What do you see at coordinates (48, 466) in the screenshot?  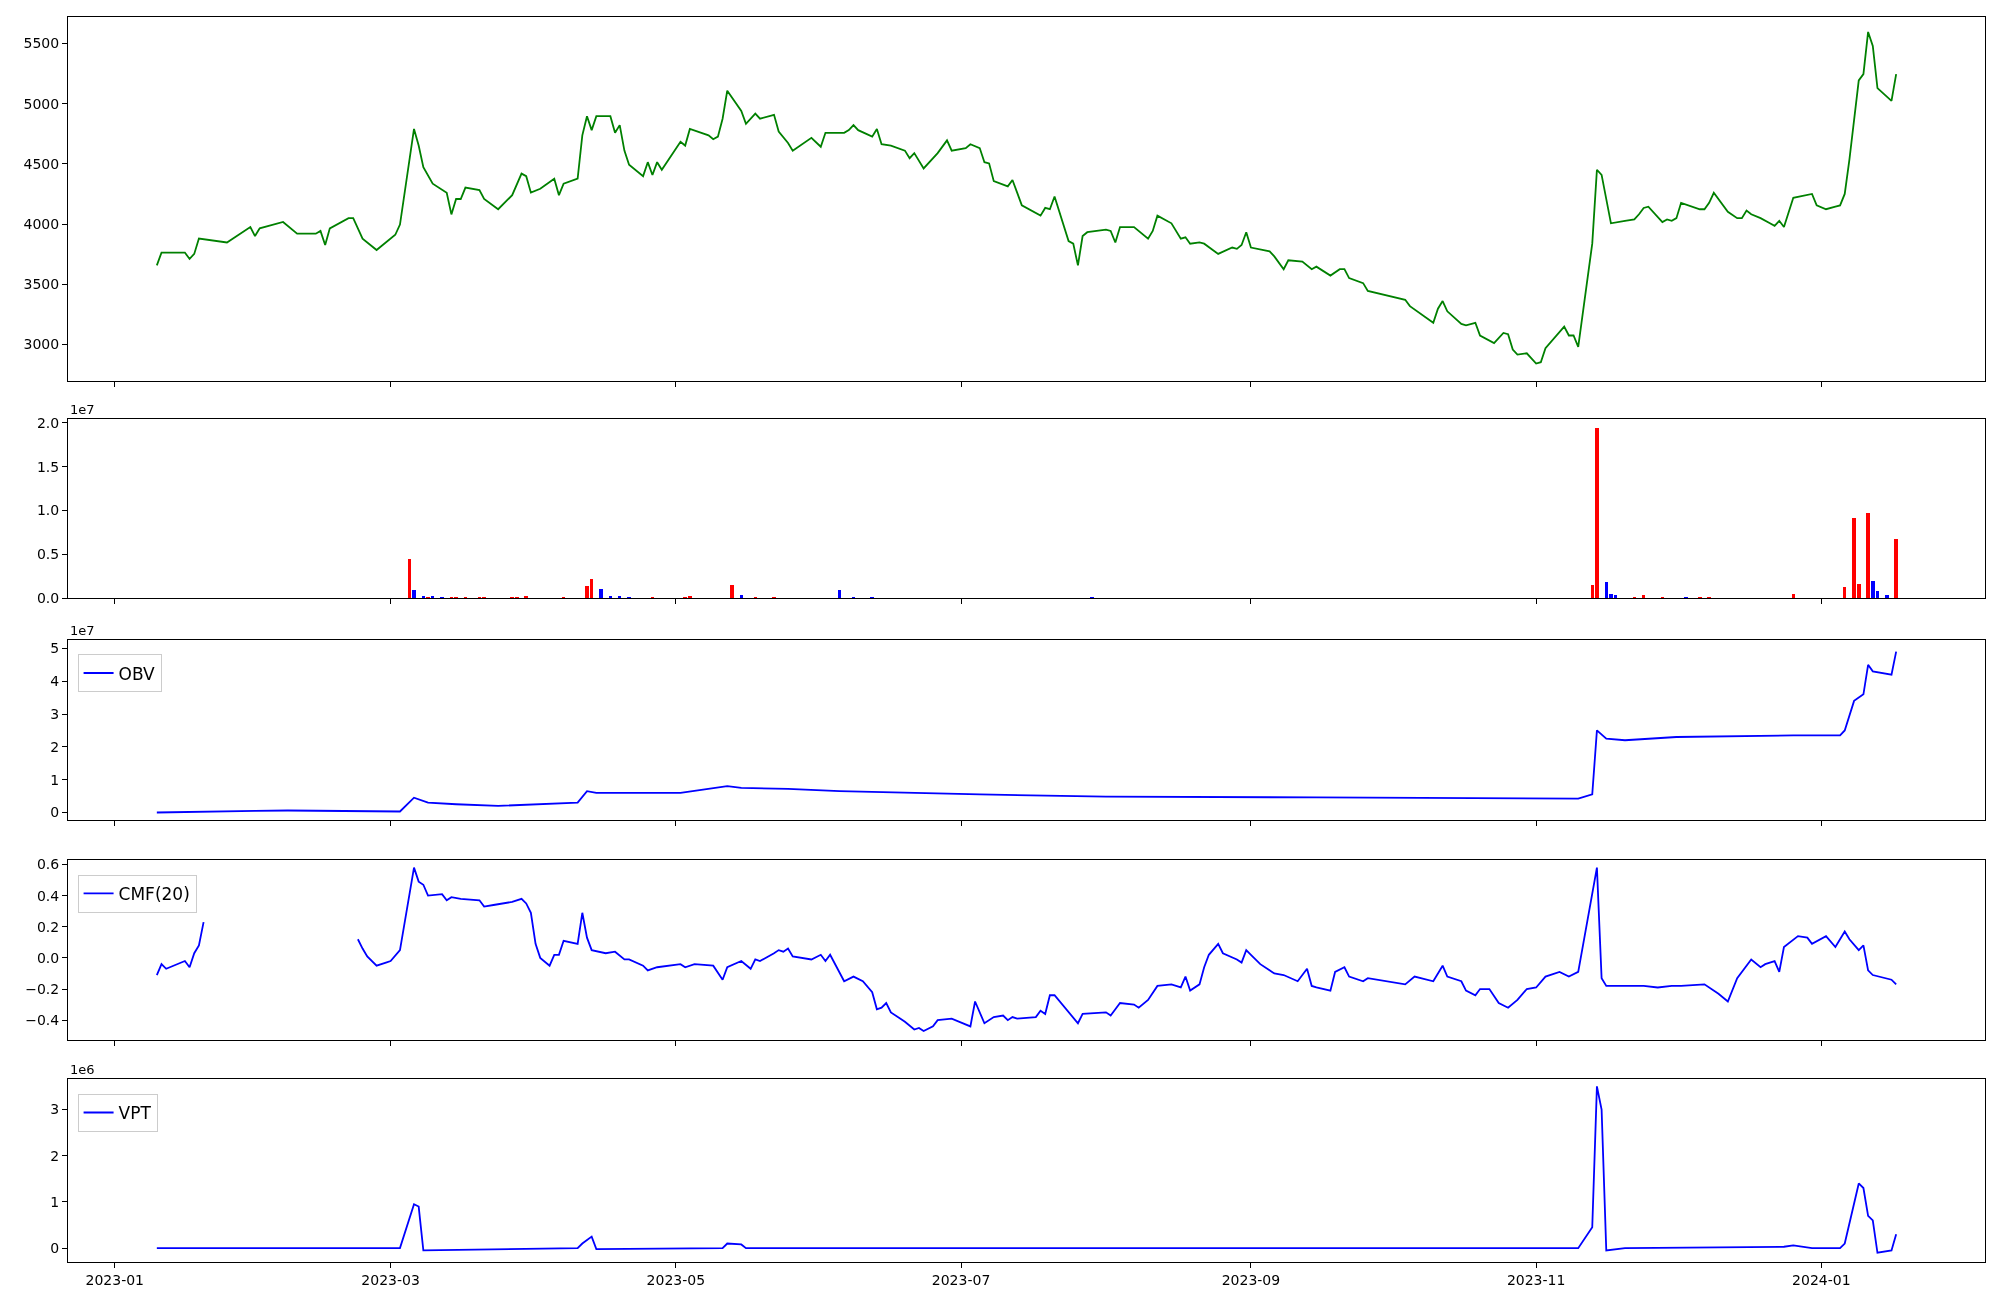 I see `y-tick-label: 1.5` at bounding box center [48, 466].